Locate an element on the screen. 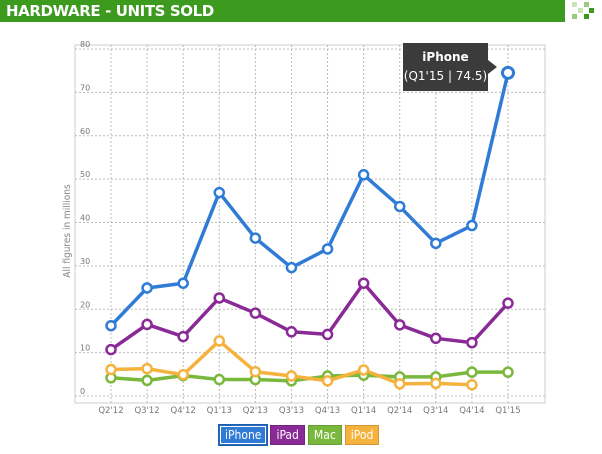  y-tick-label: 0 is located at coordinates (82, 391).